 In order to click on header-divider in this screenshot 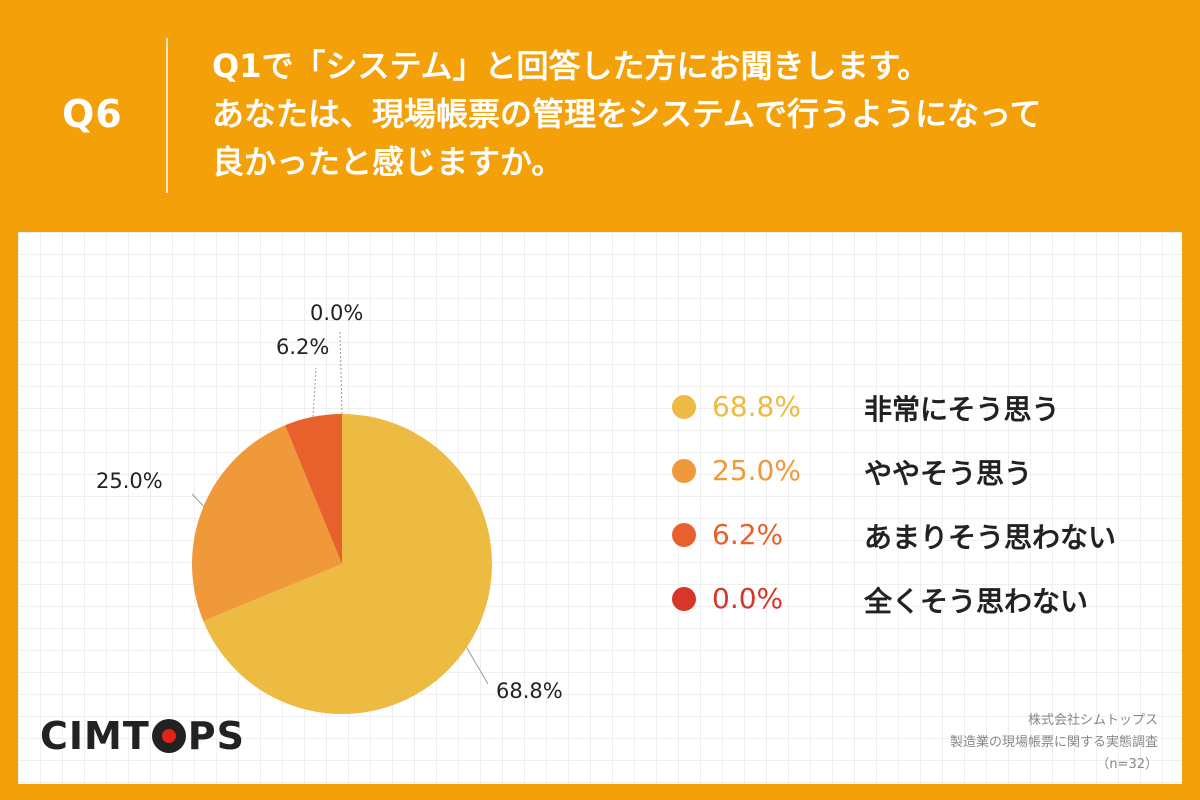, I will do `click(167, 115)`.